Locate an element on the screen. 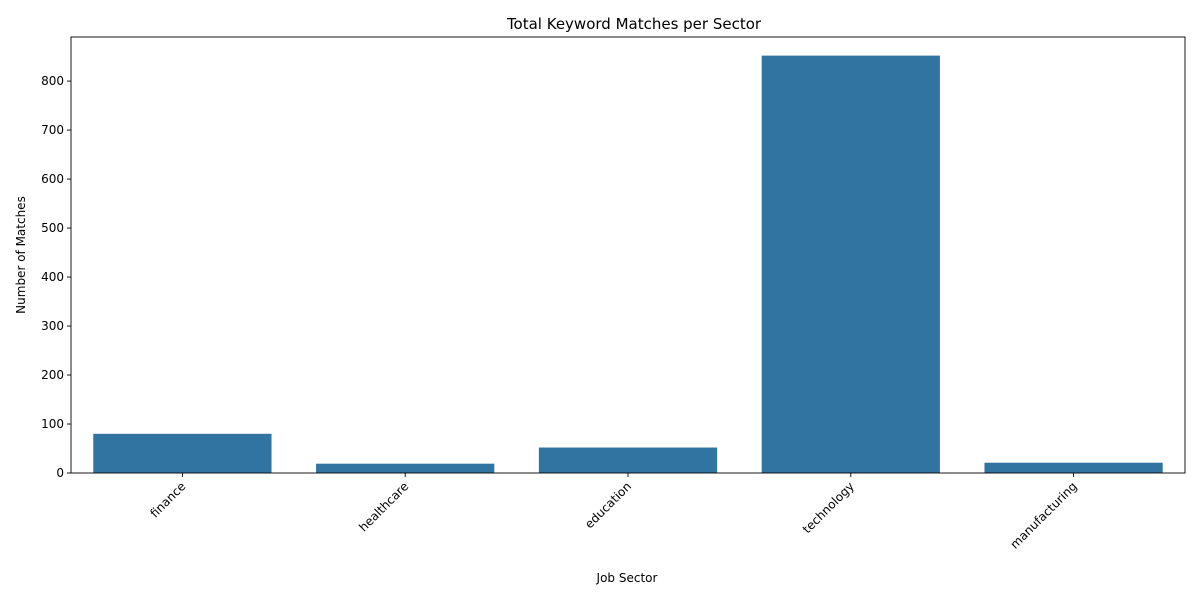 The image size is (1200, 600). y-tick-label: 500 is located at coordinates (52, 228).